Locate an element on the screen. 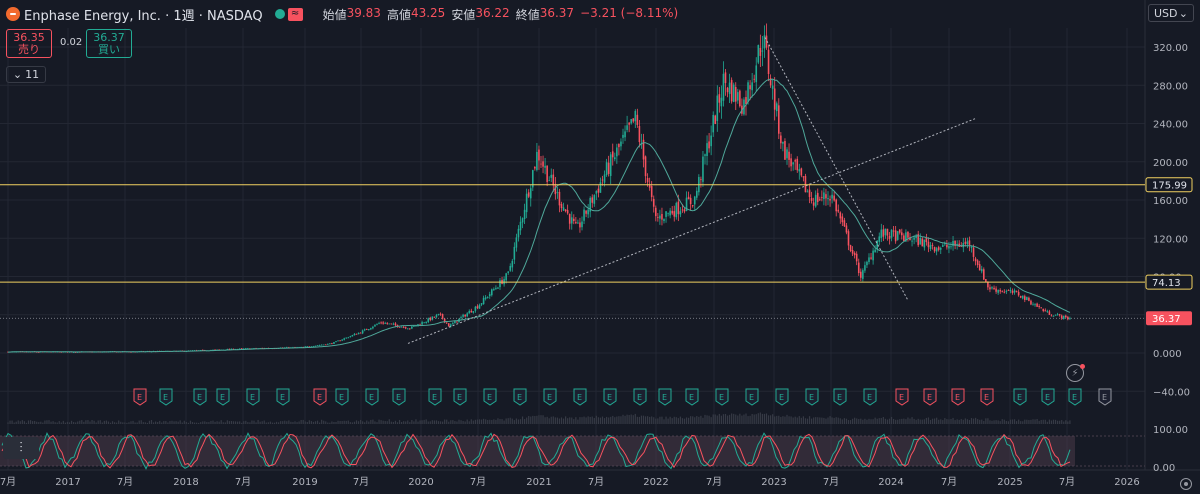  symbol-title: Enphase Energy, Inc. · 1週 · NASDAQ is located at coordinates (143, 16).